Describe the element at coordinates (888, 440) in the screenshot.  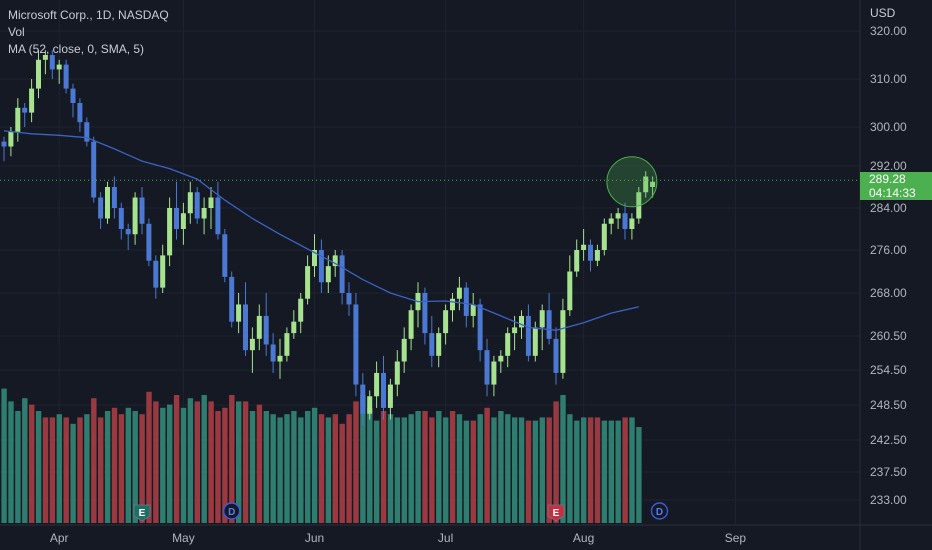
I see `y-tick-label: 242.50` at that location.